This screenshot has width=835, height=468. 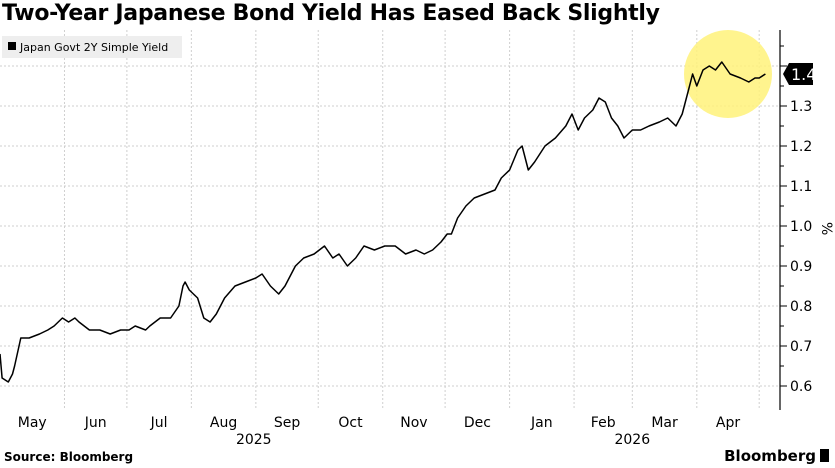 What do you see at coordinates (770, 456) in the screenshot?
I see `brand-text: Bloomberg` at bounding box center [770, 456].